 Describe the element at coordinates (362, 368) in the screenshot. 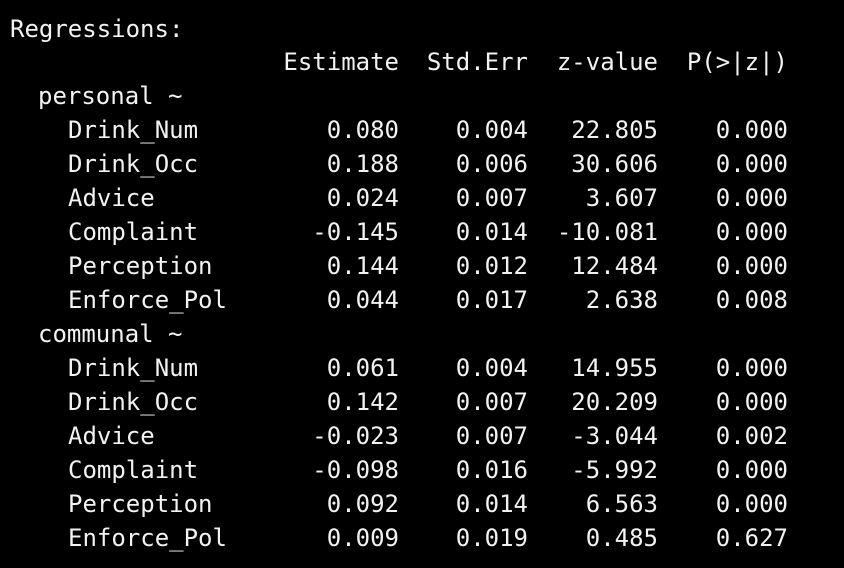

I see `table-cell-estimate: 0.061` at that location.